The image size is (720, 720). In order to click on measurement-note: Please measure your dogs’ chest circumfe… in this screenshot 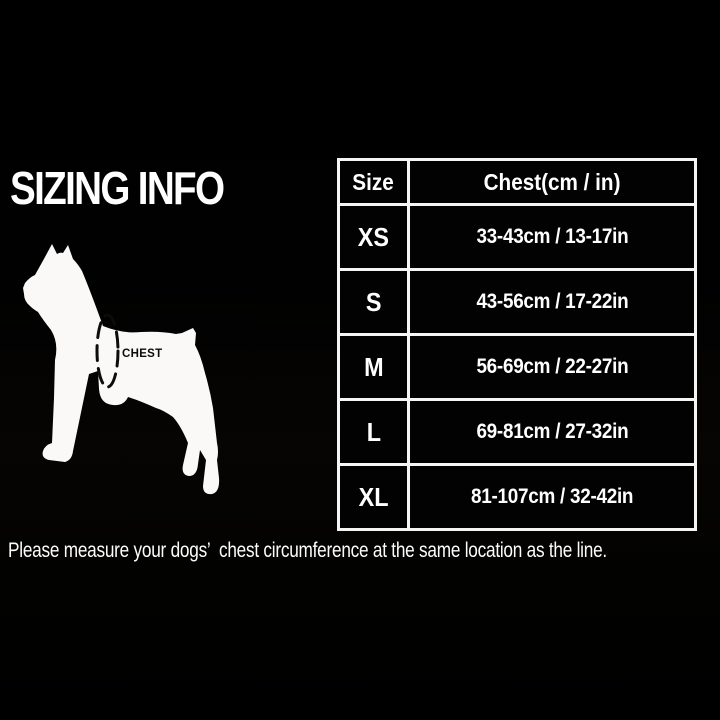, I will do `click(307, 550)`.